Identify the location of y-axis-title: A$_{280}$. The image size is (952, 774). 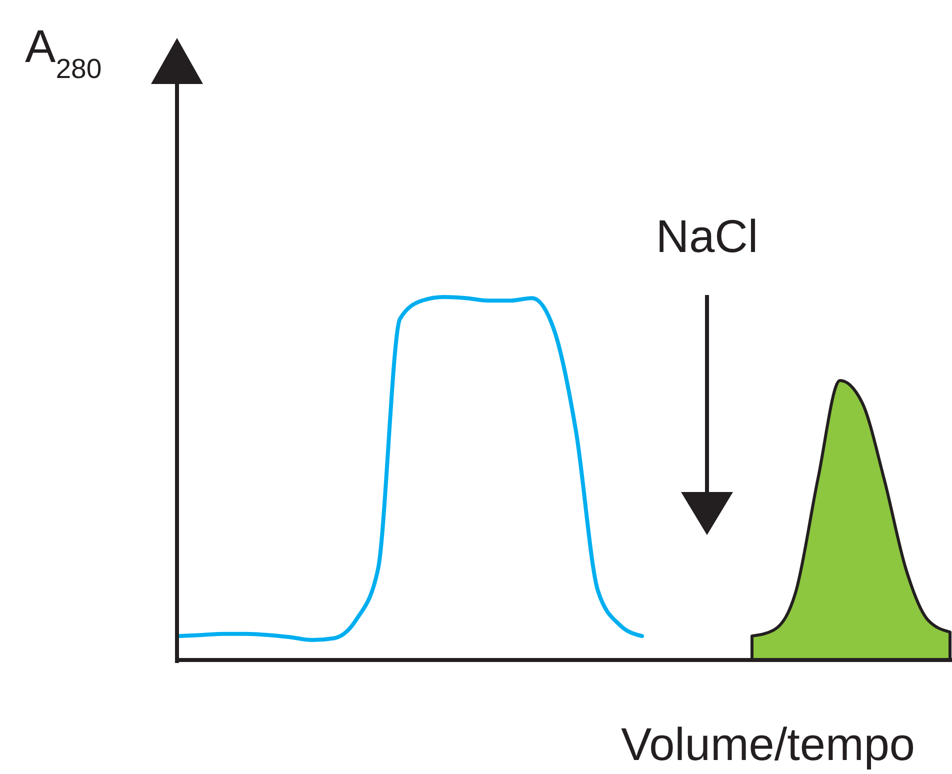
(63, 52).